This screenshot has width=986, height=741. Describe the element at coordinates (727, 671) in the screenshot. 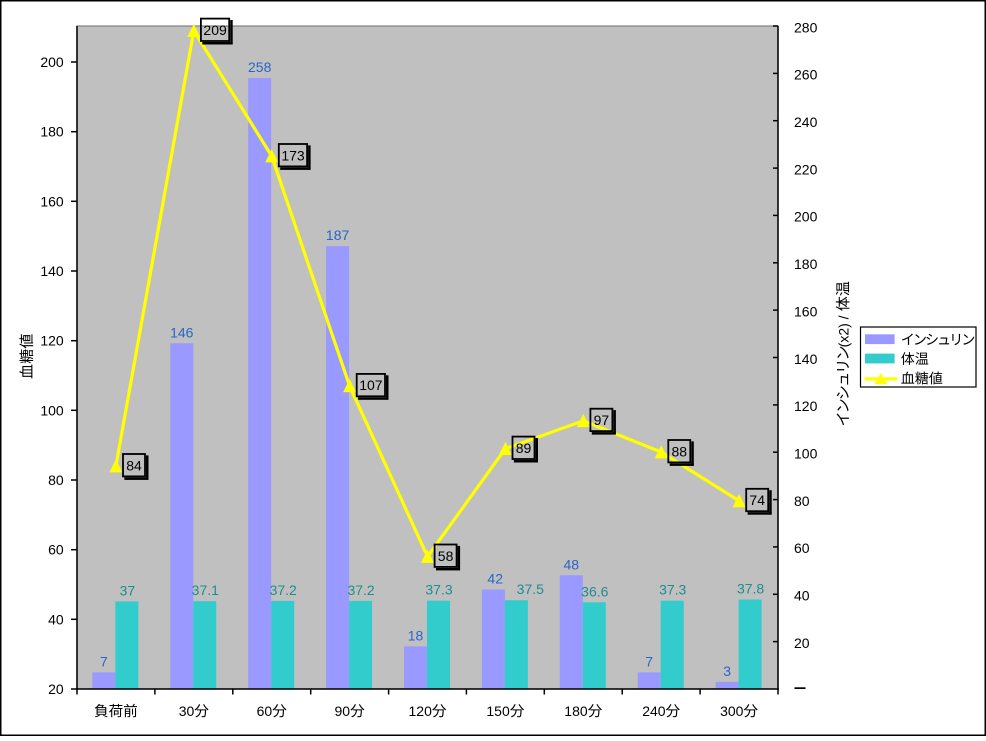

I see `svg-text: 3` at that location.